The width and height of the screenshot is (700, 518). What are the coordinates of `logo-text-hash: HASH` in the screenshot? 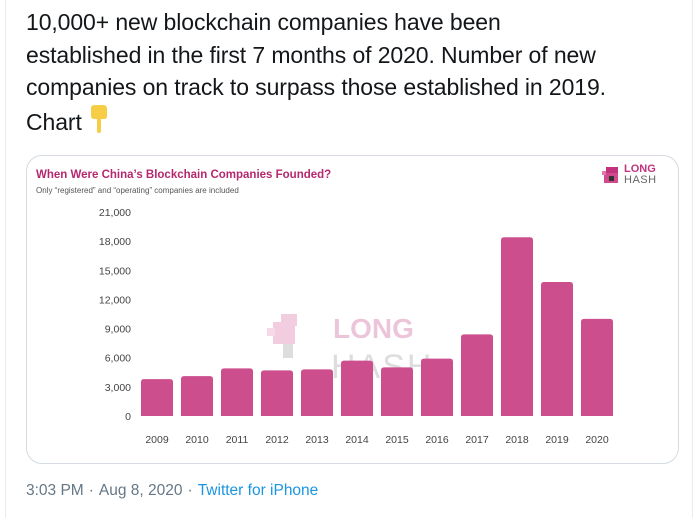 It's located at (640, 180).